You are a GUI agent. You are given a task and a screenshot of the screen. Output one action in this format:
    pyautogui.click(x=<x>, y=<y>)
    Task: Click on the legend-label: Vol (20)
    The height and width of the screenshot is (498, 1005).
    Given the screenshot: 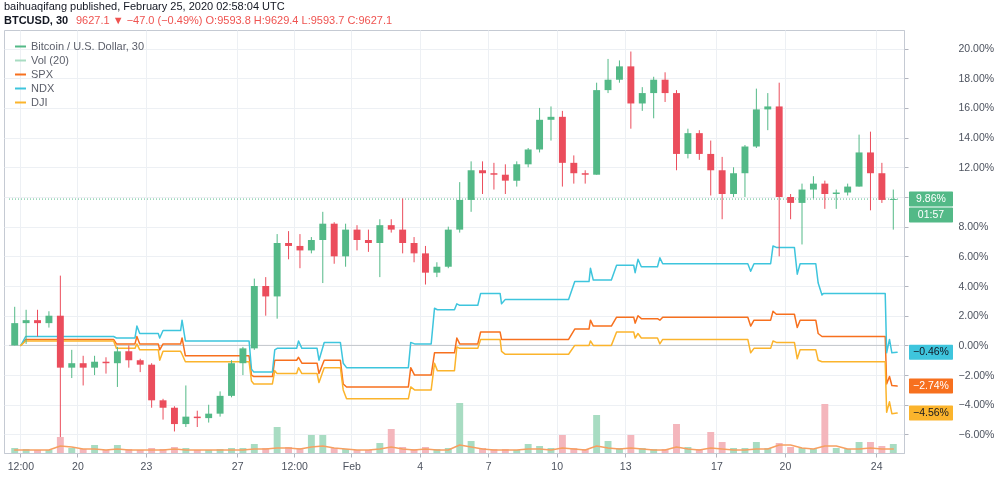 What is the action you would take?
    pyautogui.click(x=50, y=59)
    